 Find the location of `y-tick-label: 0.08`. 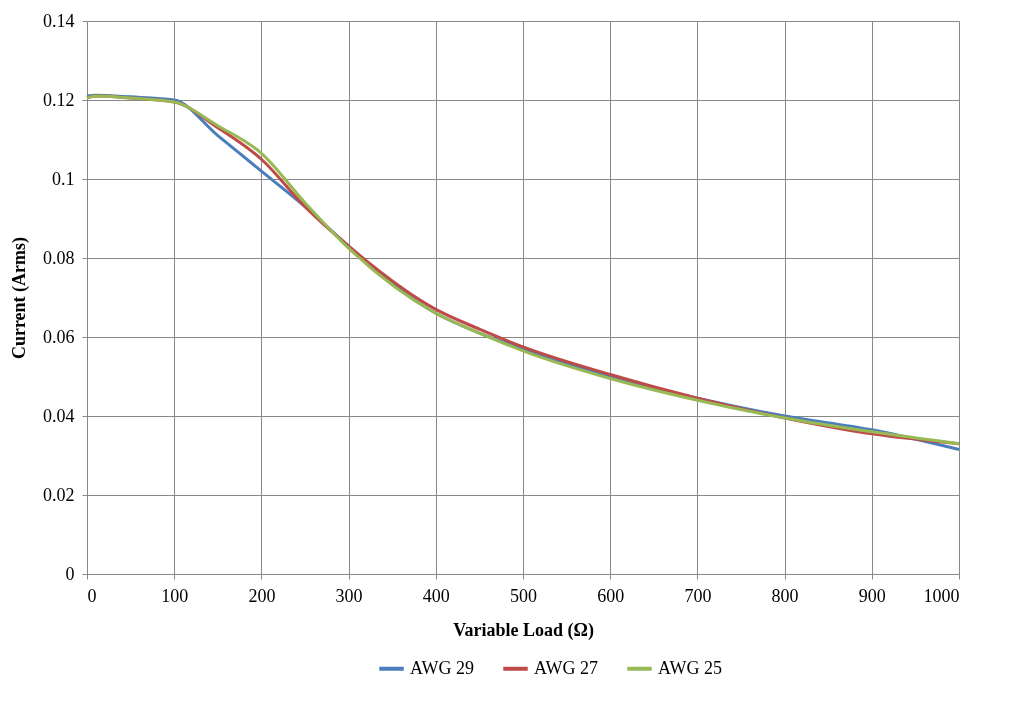

y-tick-label: 0.08 is located at coordinates (59, 257).